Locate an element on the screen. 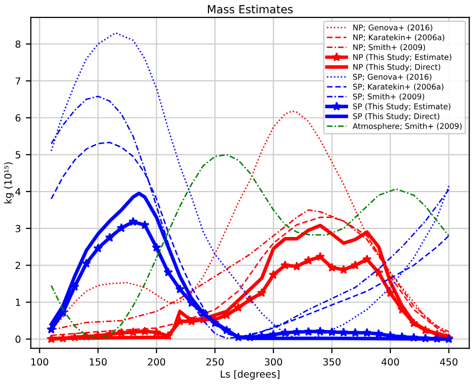  y-tick-label: 3 is located at coordinates (18, 228).